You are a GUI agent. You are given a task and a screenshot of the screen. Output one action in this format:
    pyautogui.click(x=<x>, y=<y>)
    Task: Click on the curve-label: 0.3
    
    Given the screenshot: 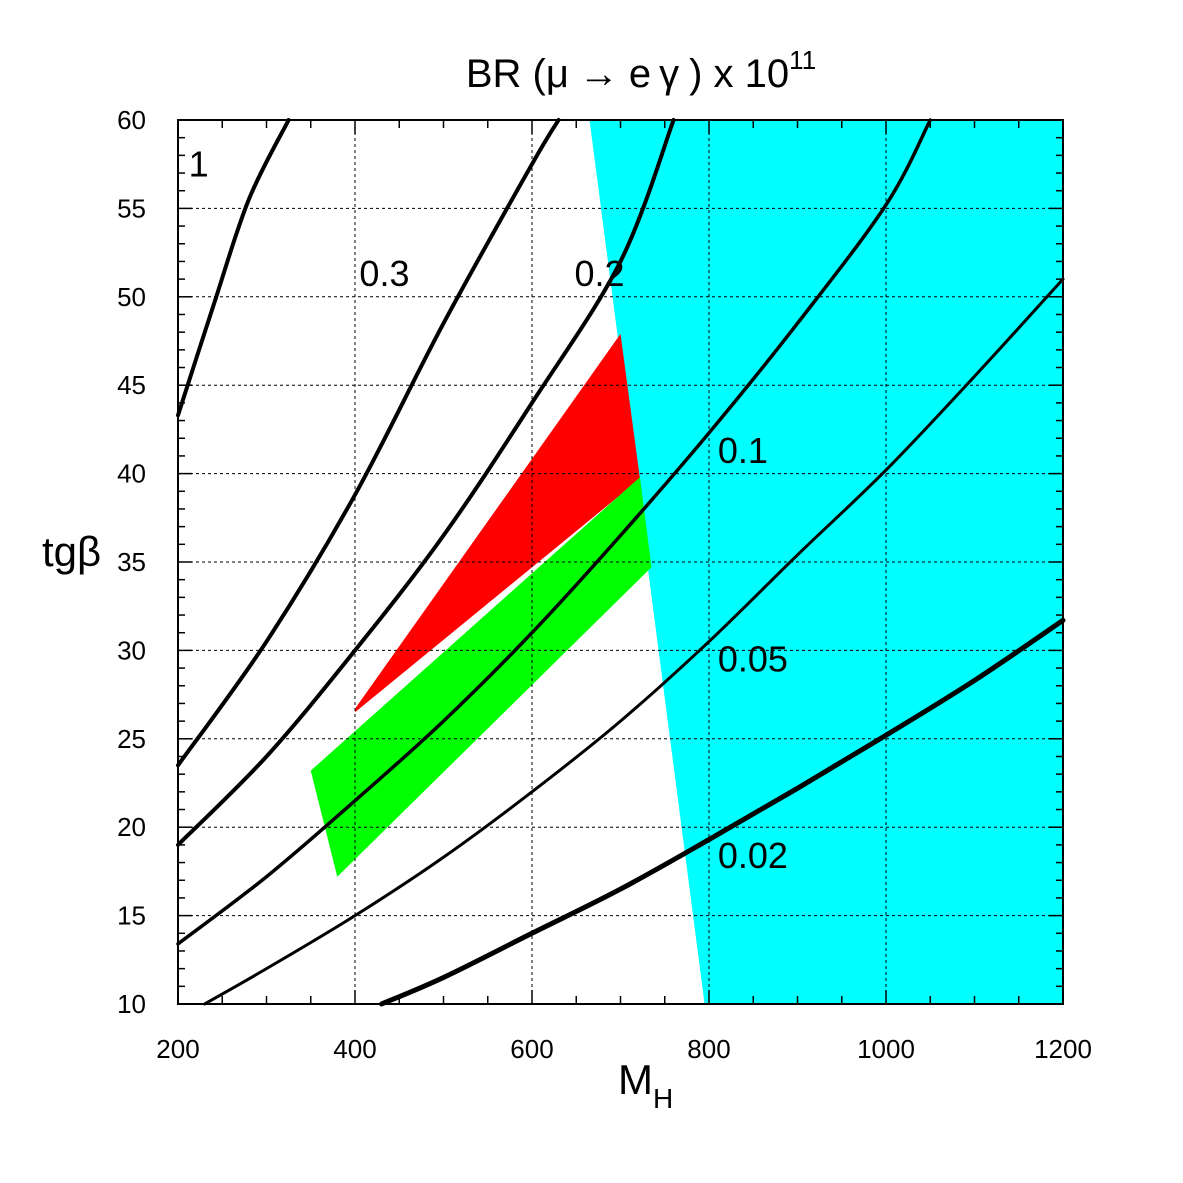 What is the action you would take?
    pyautogui.click(x=384, y=273)
    